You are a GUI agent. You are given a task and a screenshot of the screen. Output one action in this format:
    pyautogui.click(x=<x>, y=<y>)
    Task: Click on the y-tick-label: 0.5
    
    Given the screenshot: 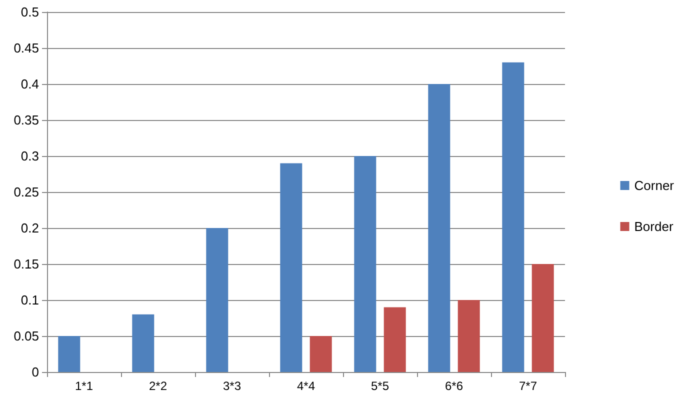 What is the action you would take?
    pyautogui.click(x=29, y=12)
    